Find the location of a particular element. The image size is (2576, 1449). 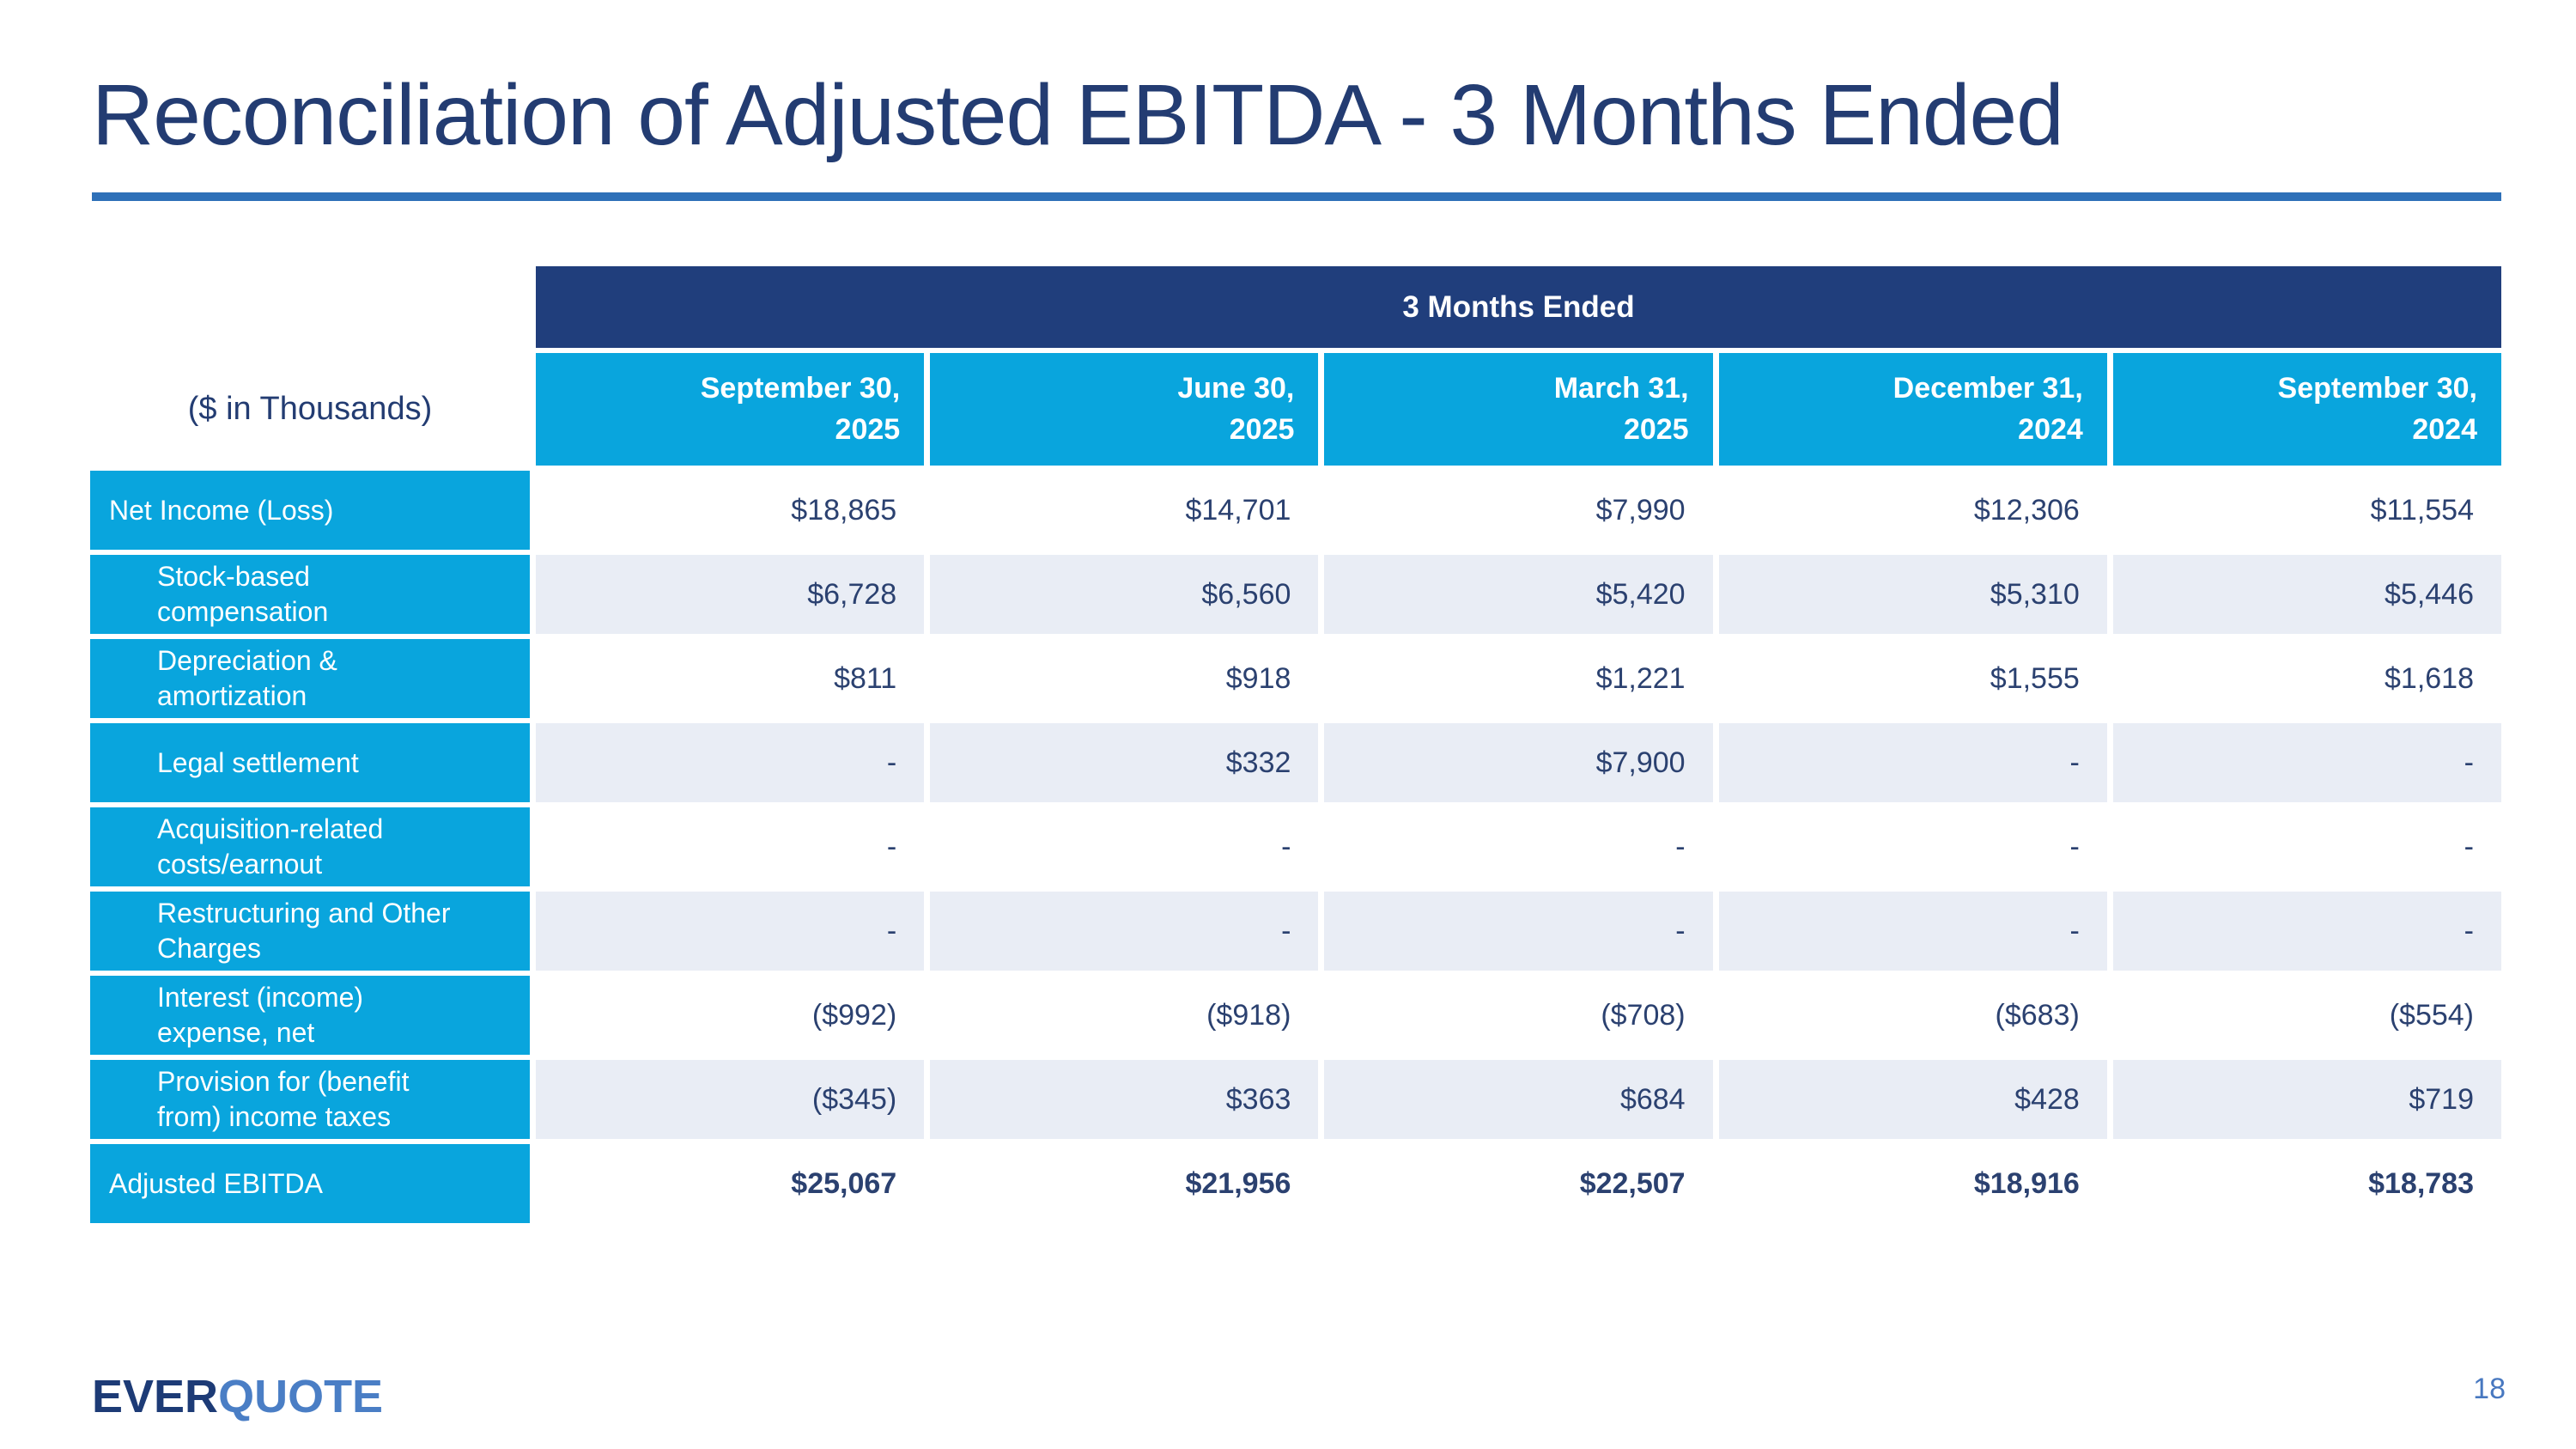

value-cell-r3-c1: $332 is located at coordinates (1124, 762).